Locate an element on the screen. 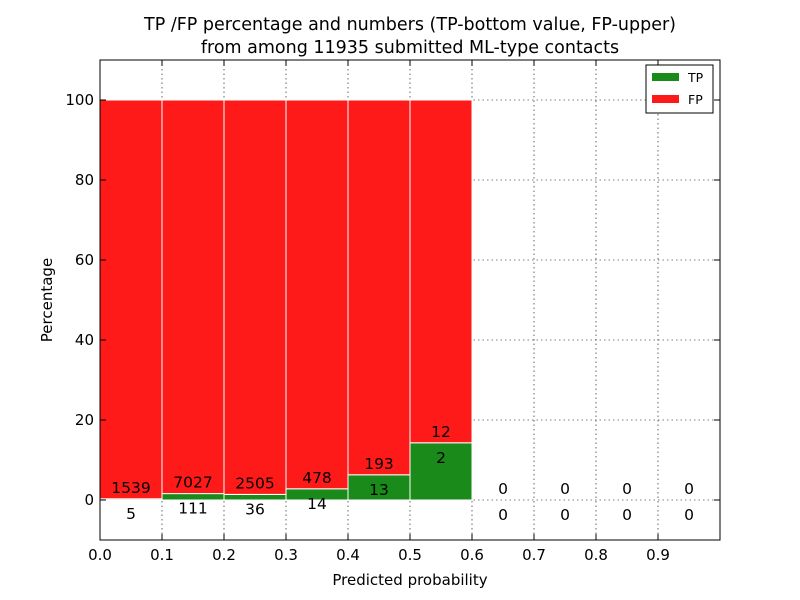 The image size is (800, 600). x-axis-label: Predicted probability is located at coordinates (409, 580).